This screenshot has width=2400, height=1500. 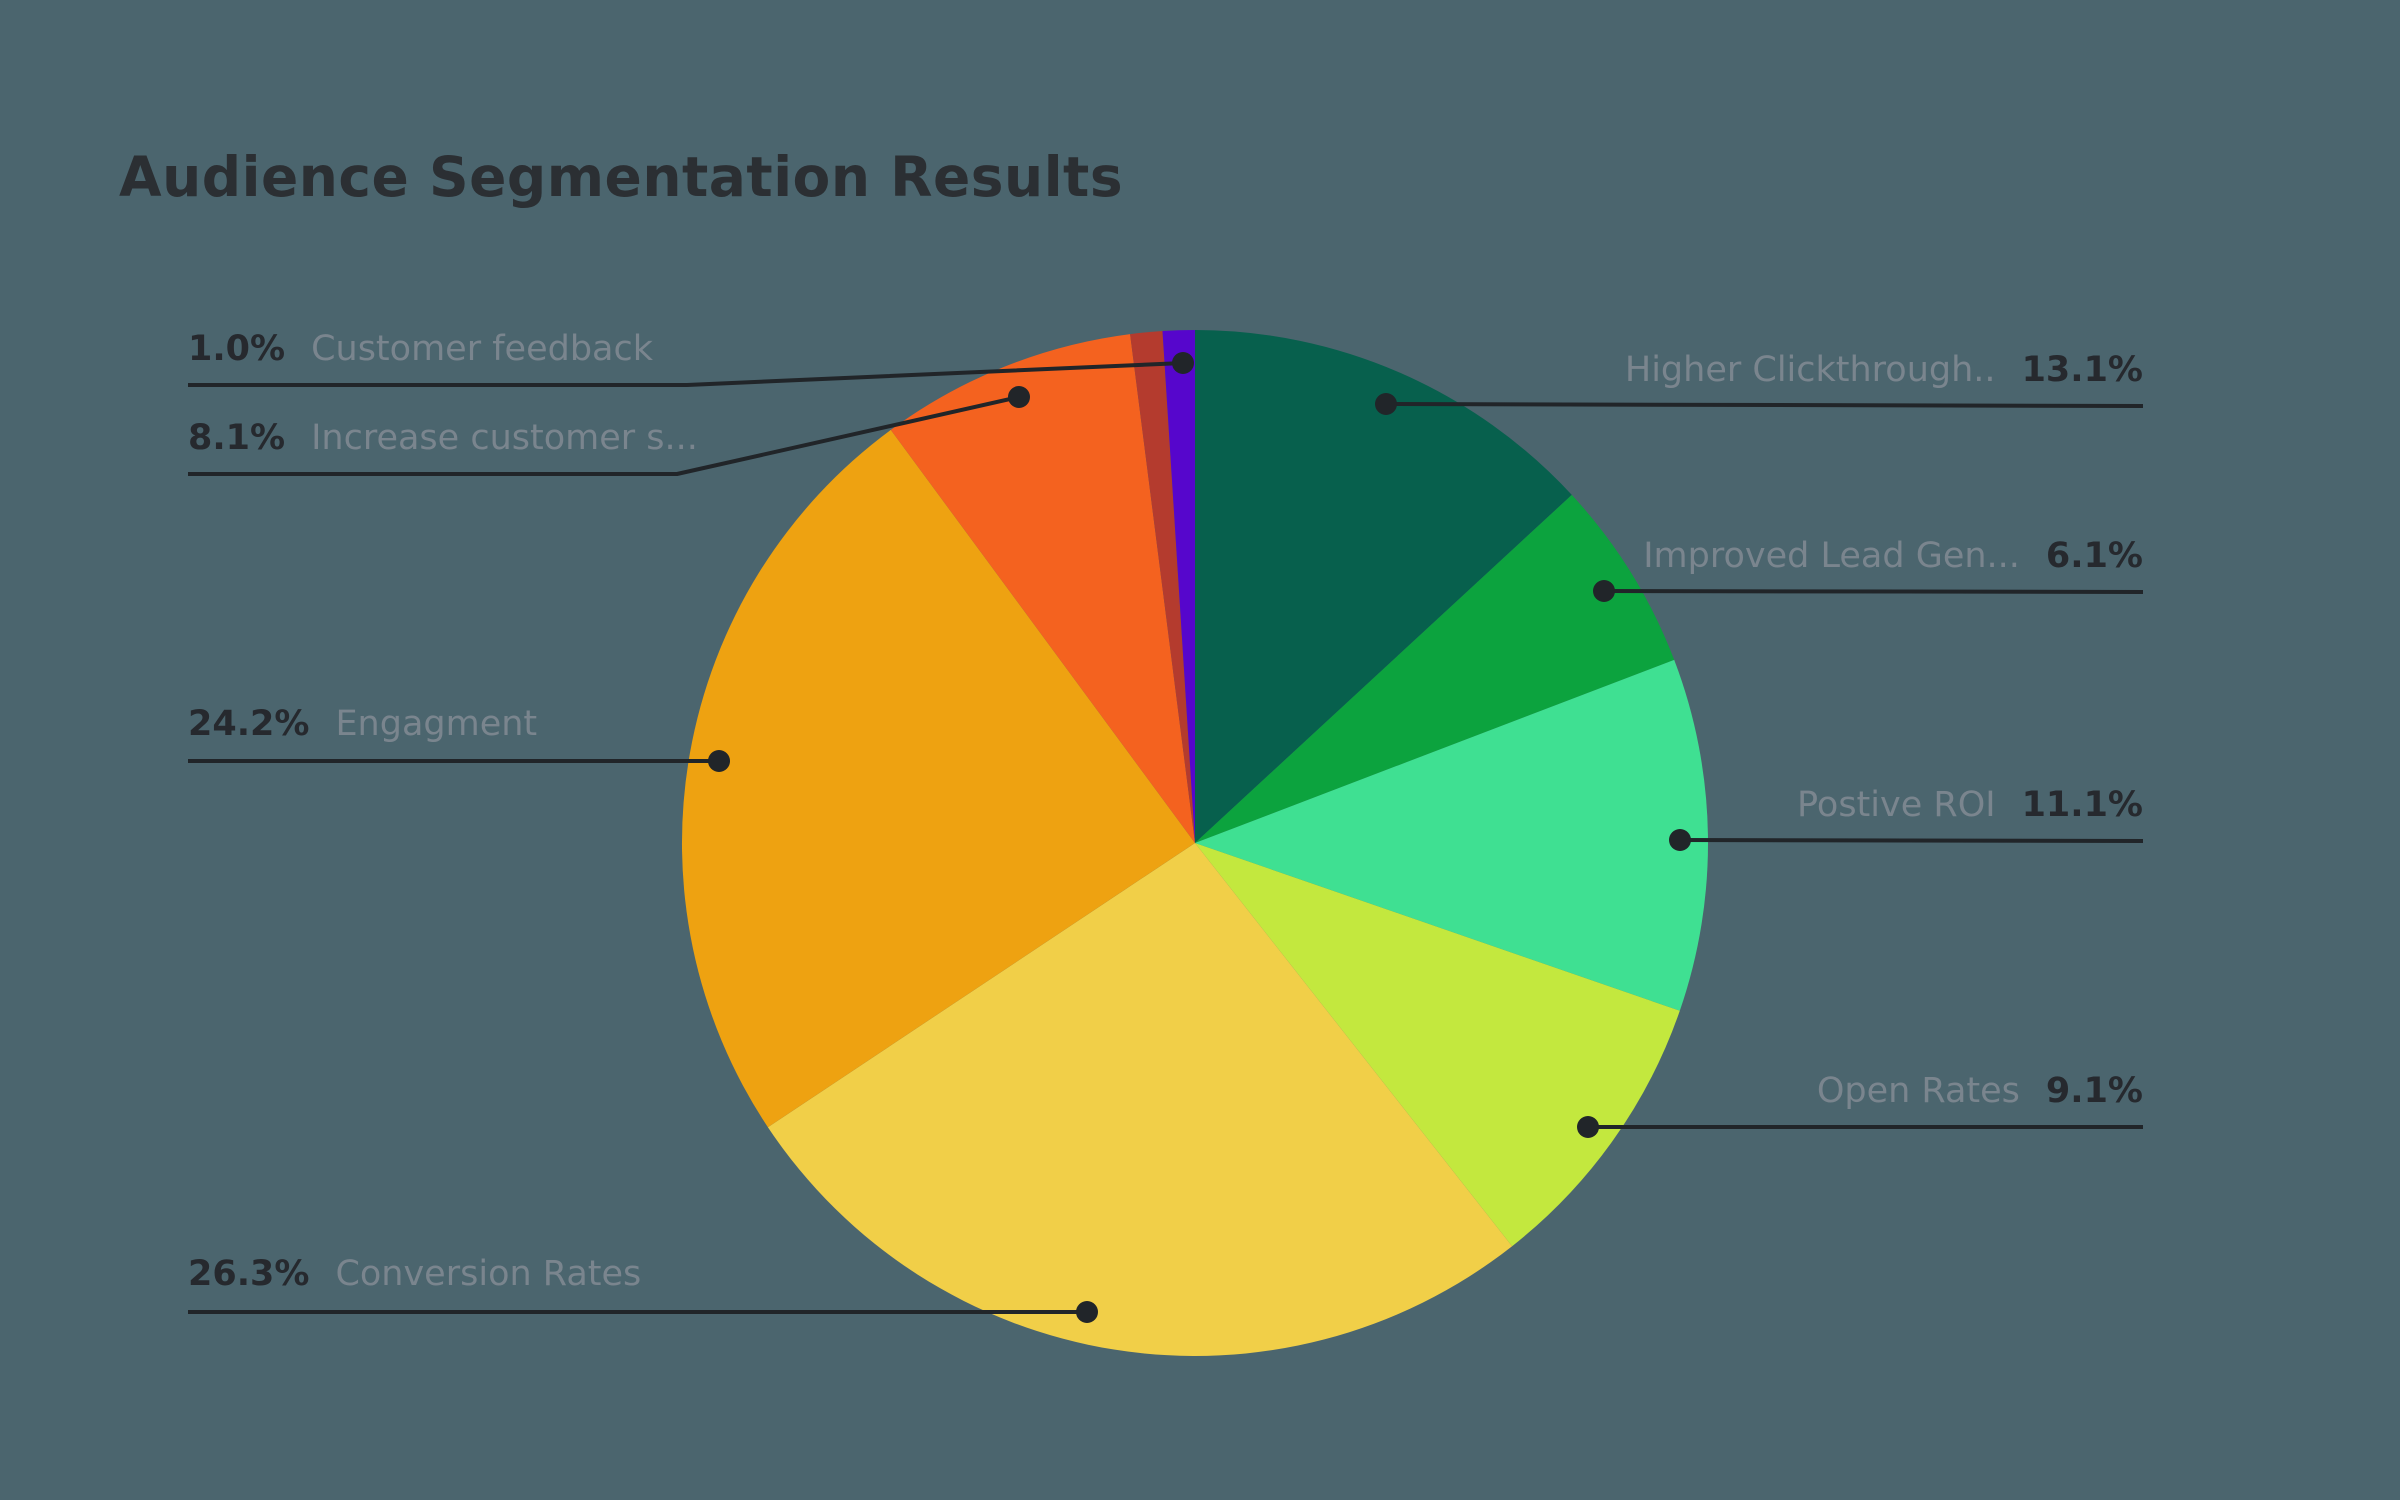 I want to click on leader-dot-higher-clickthrough, so click(x=1386, y=404).